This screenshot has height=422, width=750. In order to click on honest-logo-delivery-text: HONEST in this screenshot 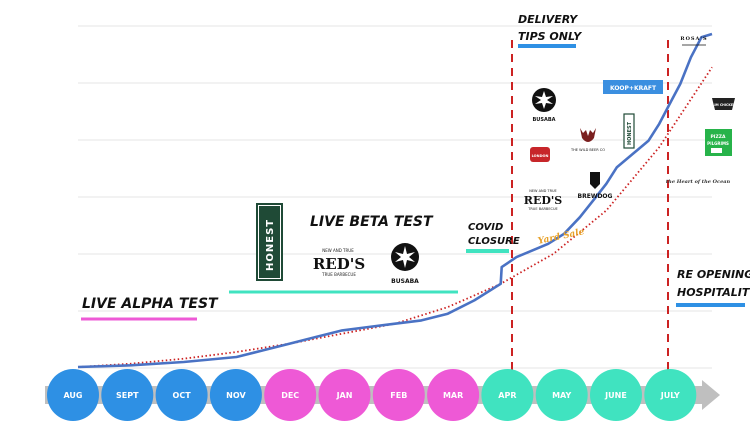, I will do `click(630, 133)`.